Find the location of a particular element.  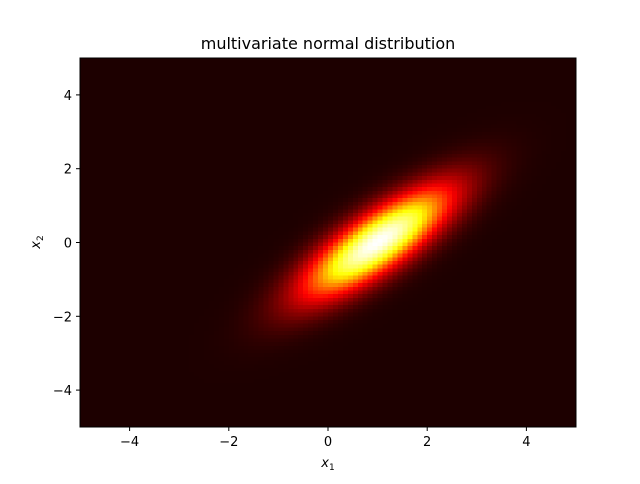

y-tick-label: 2 is located at coordinates (68, 170).